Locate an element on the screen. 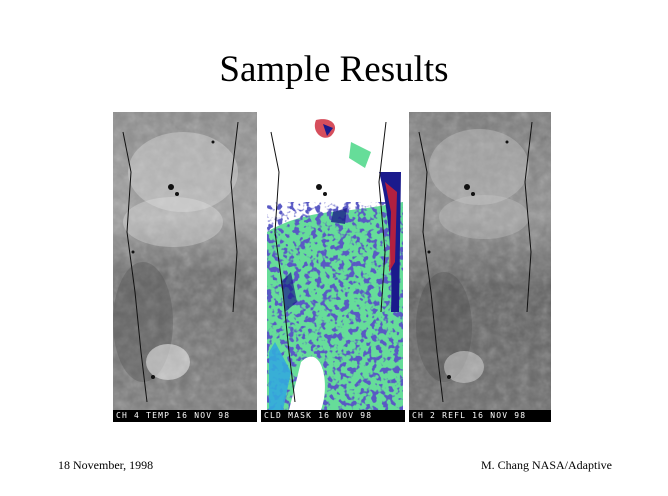 The width and height of the screenshot is (668, 496). ch4-temp-caption: CH 4 TEMP 16 NOV 98 is located at coordinates (185, 416).